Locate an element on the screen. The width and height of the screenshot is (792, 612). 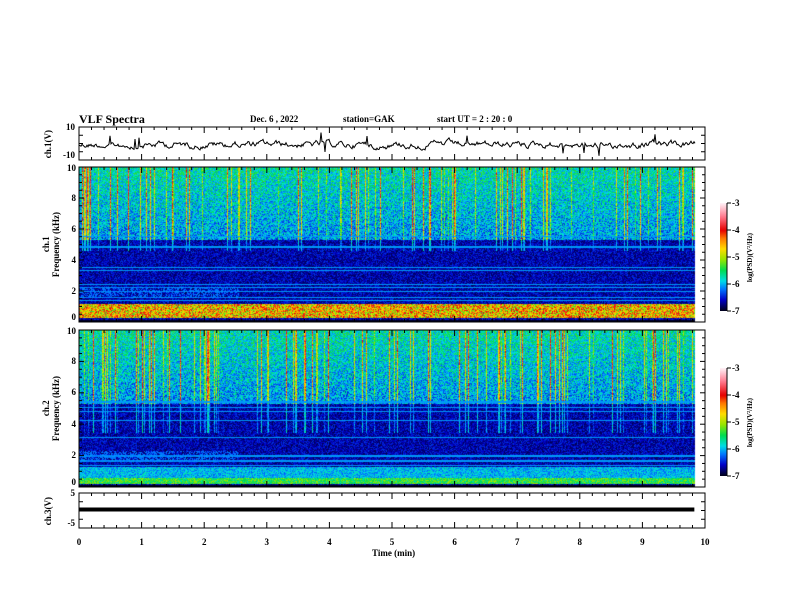
x-tick-label: 7 is located at coordinates (517, 542).